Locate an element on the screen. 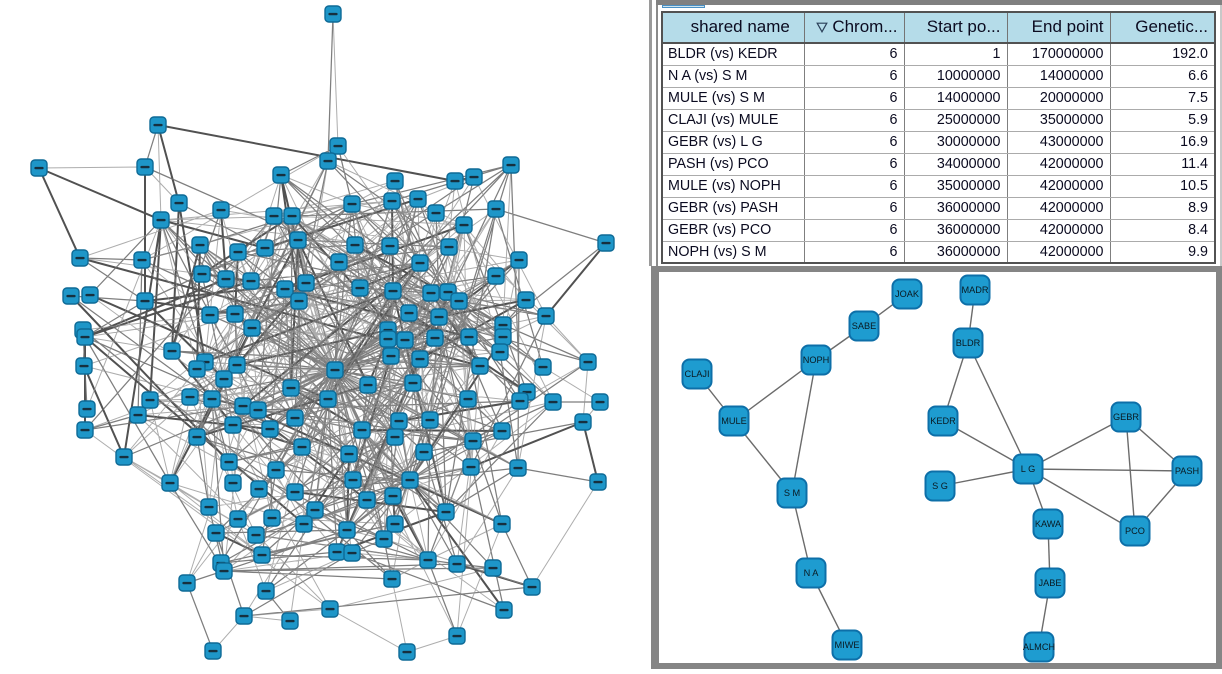 This screenshot has height=674, width=1222. svg-text: GEBR is located at coordinates (1126, 417).